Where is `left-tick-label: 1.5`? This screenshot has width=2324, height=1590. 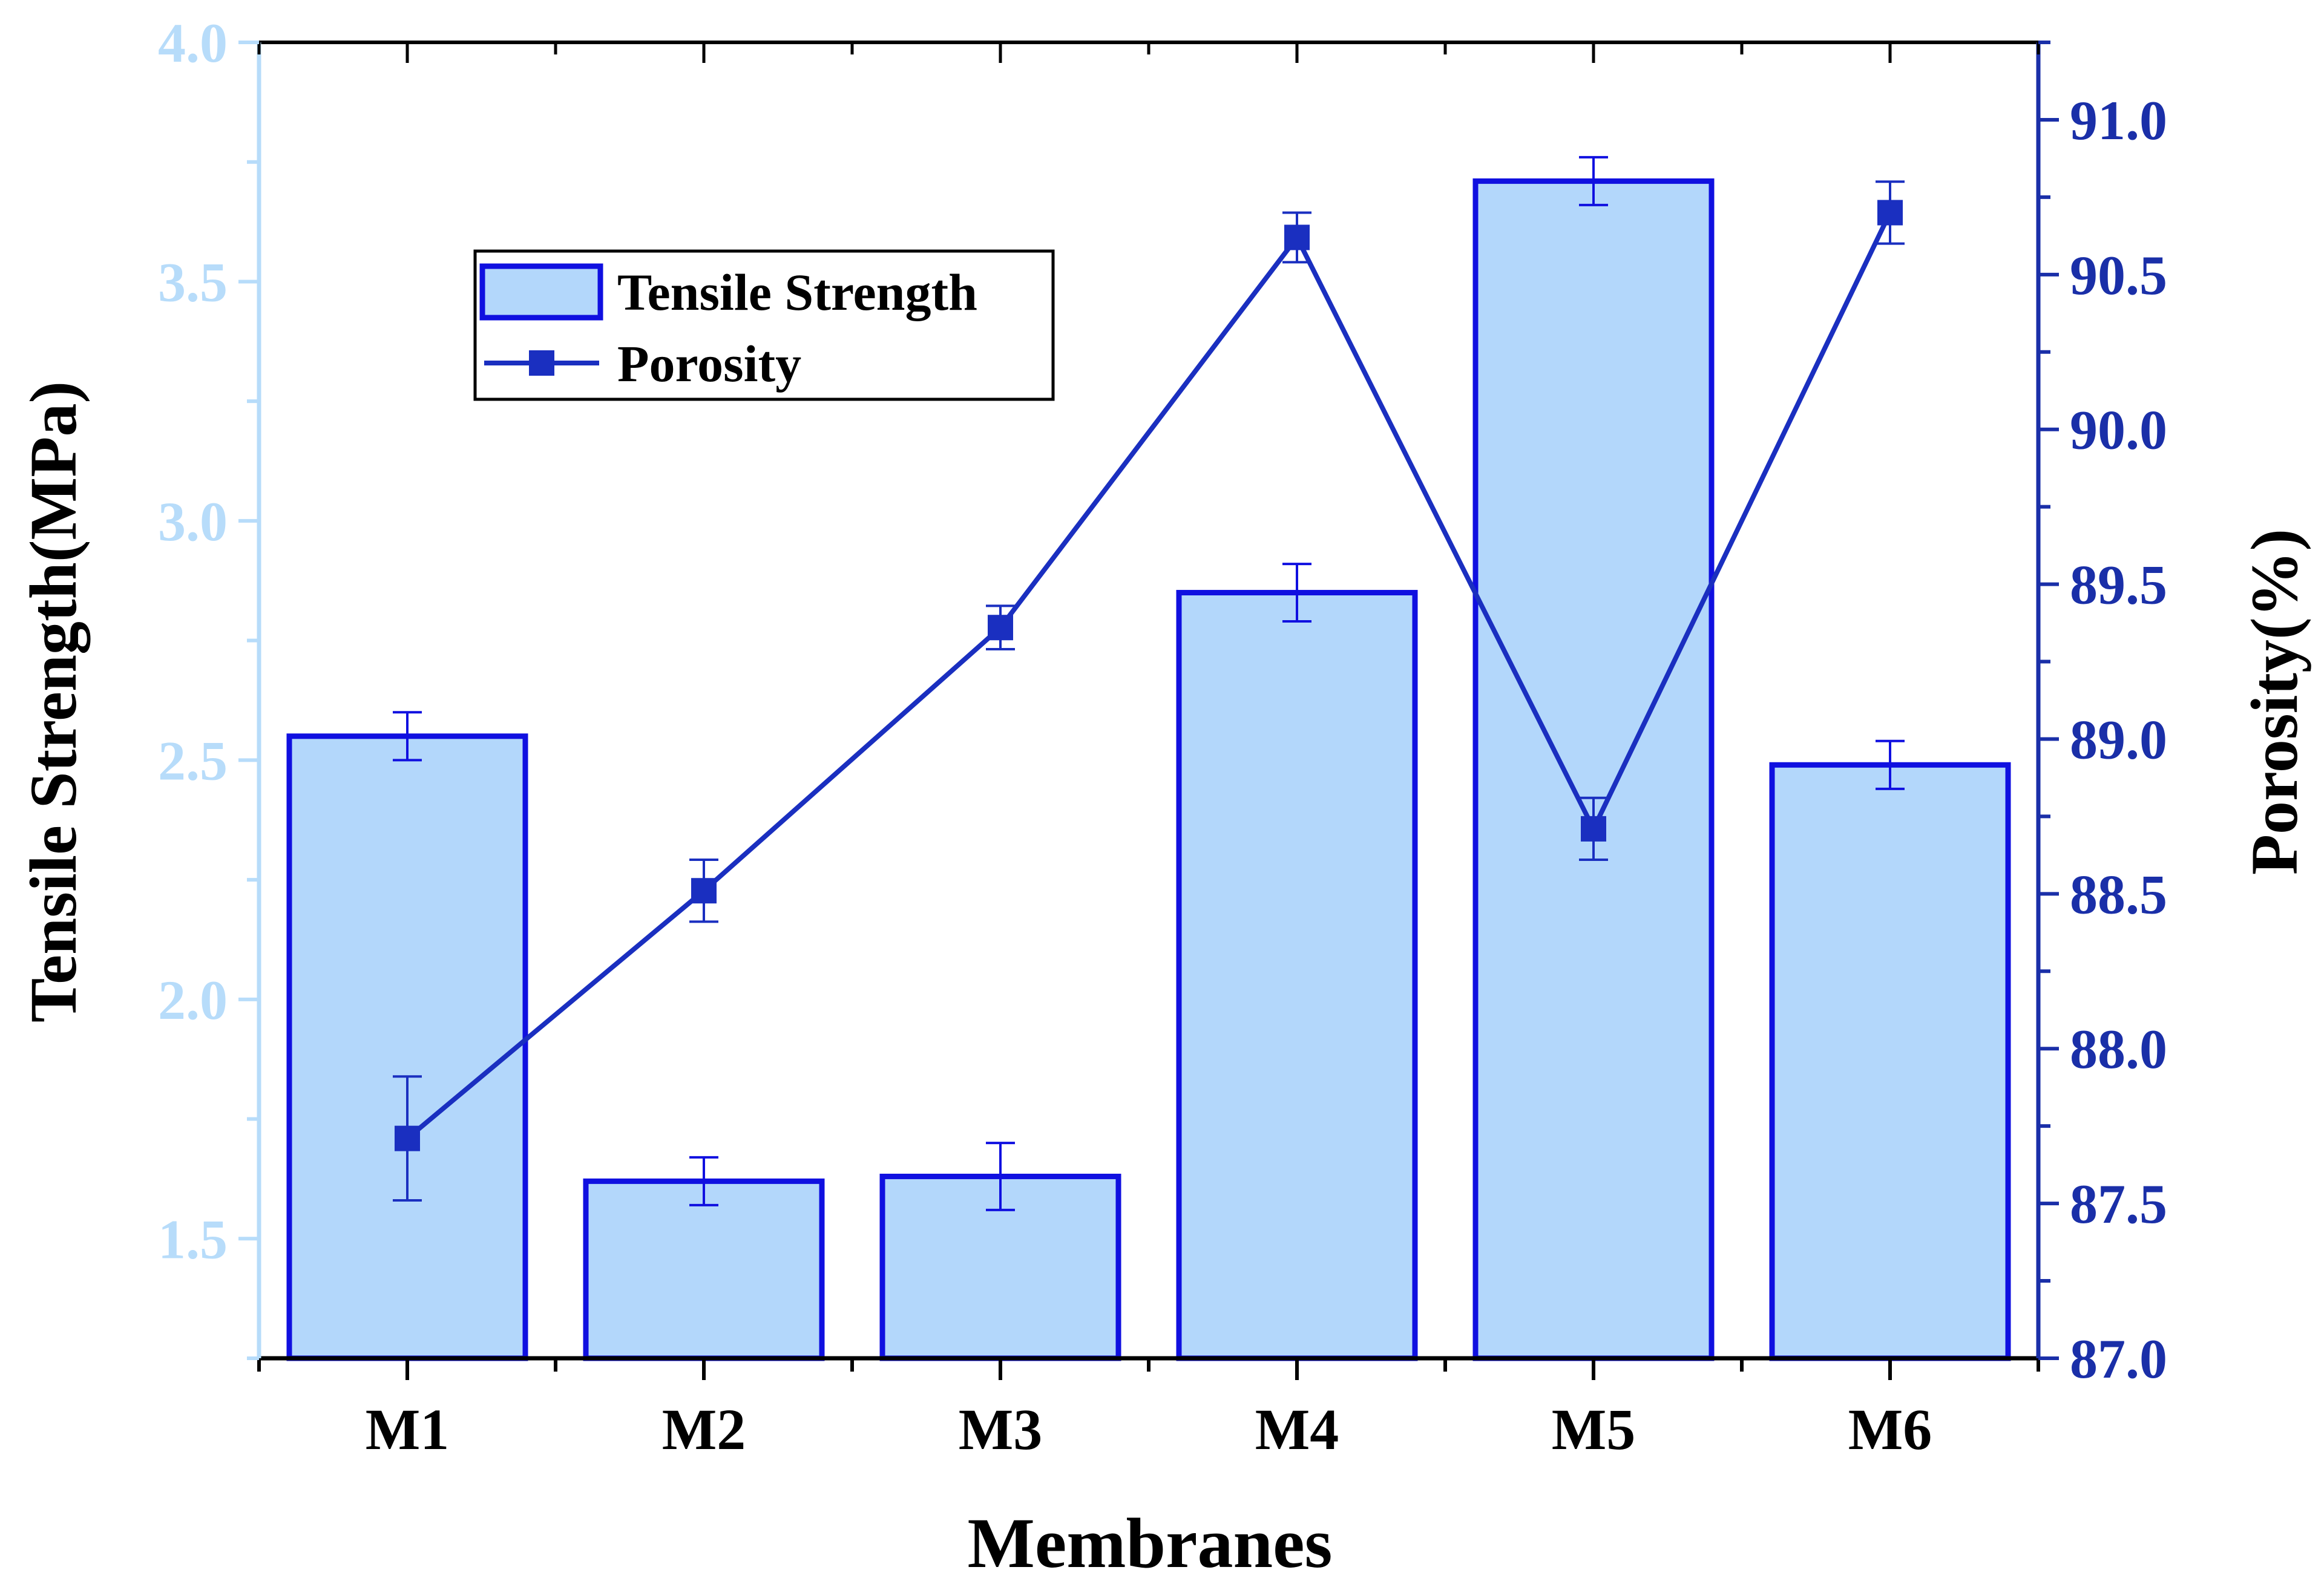 left-tick-label: 1.5 is located at coordinates (193, 1239).